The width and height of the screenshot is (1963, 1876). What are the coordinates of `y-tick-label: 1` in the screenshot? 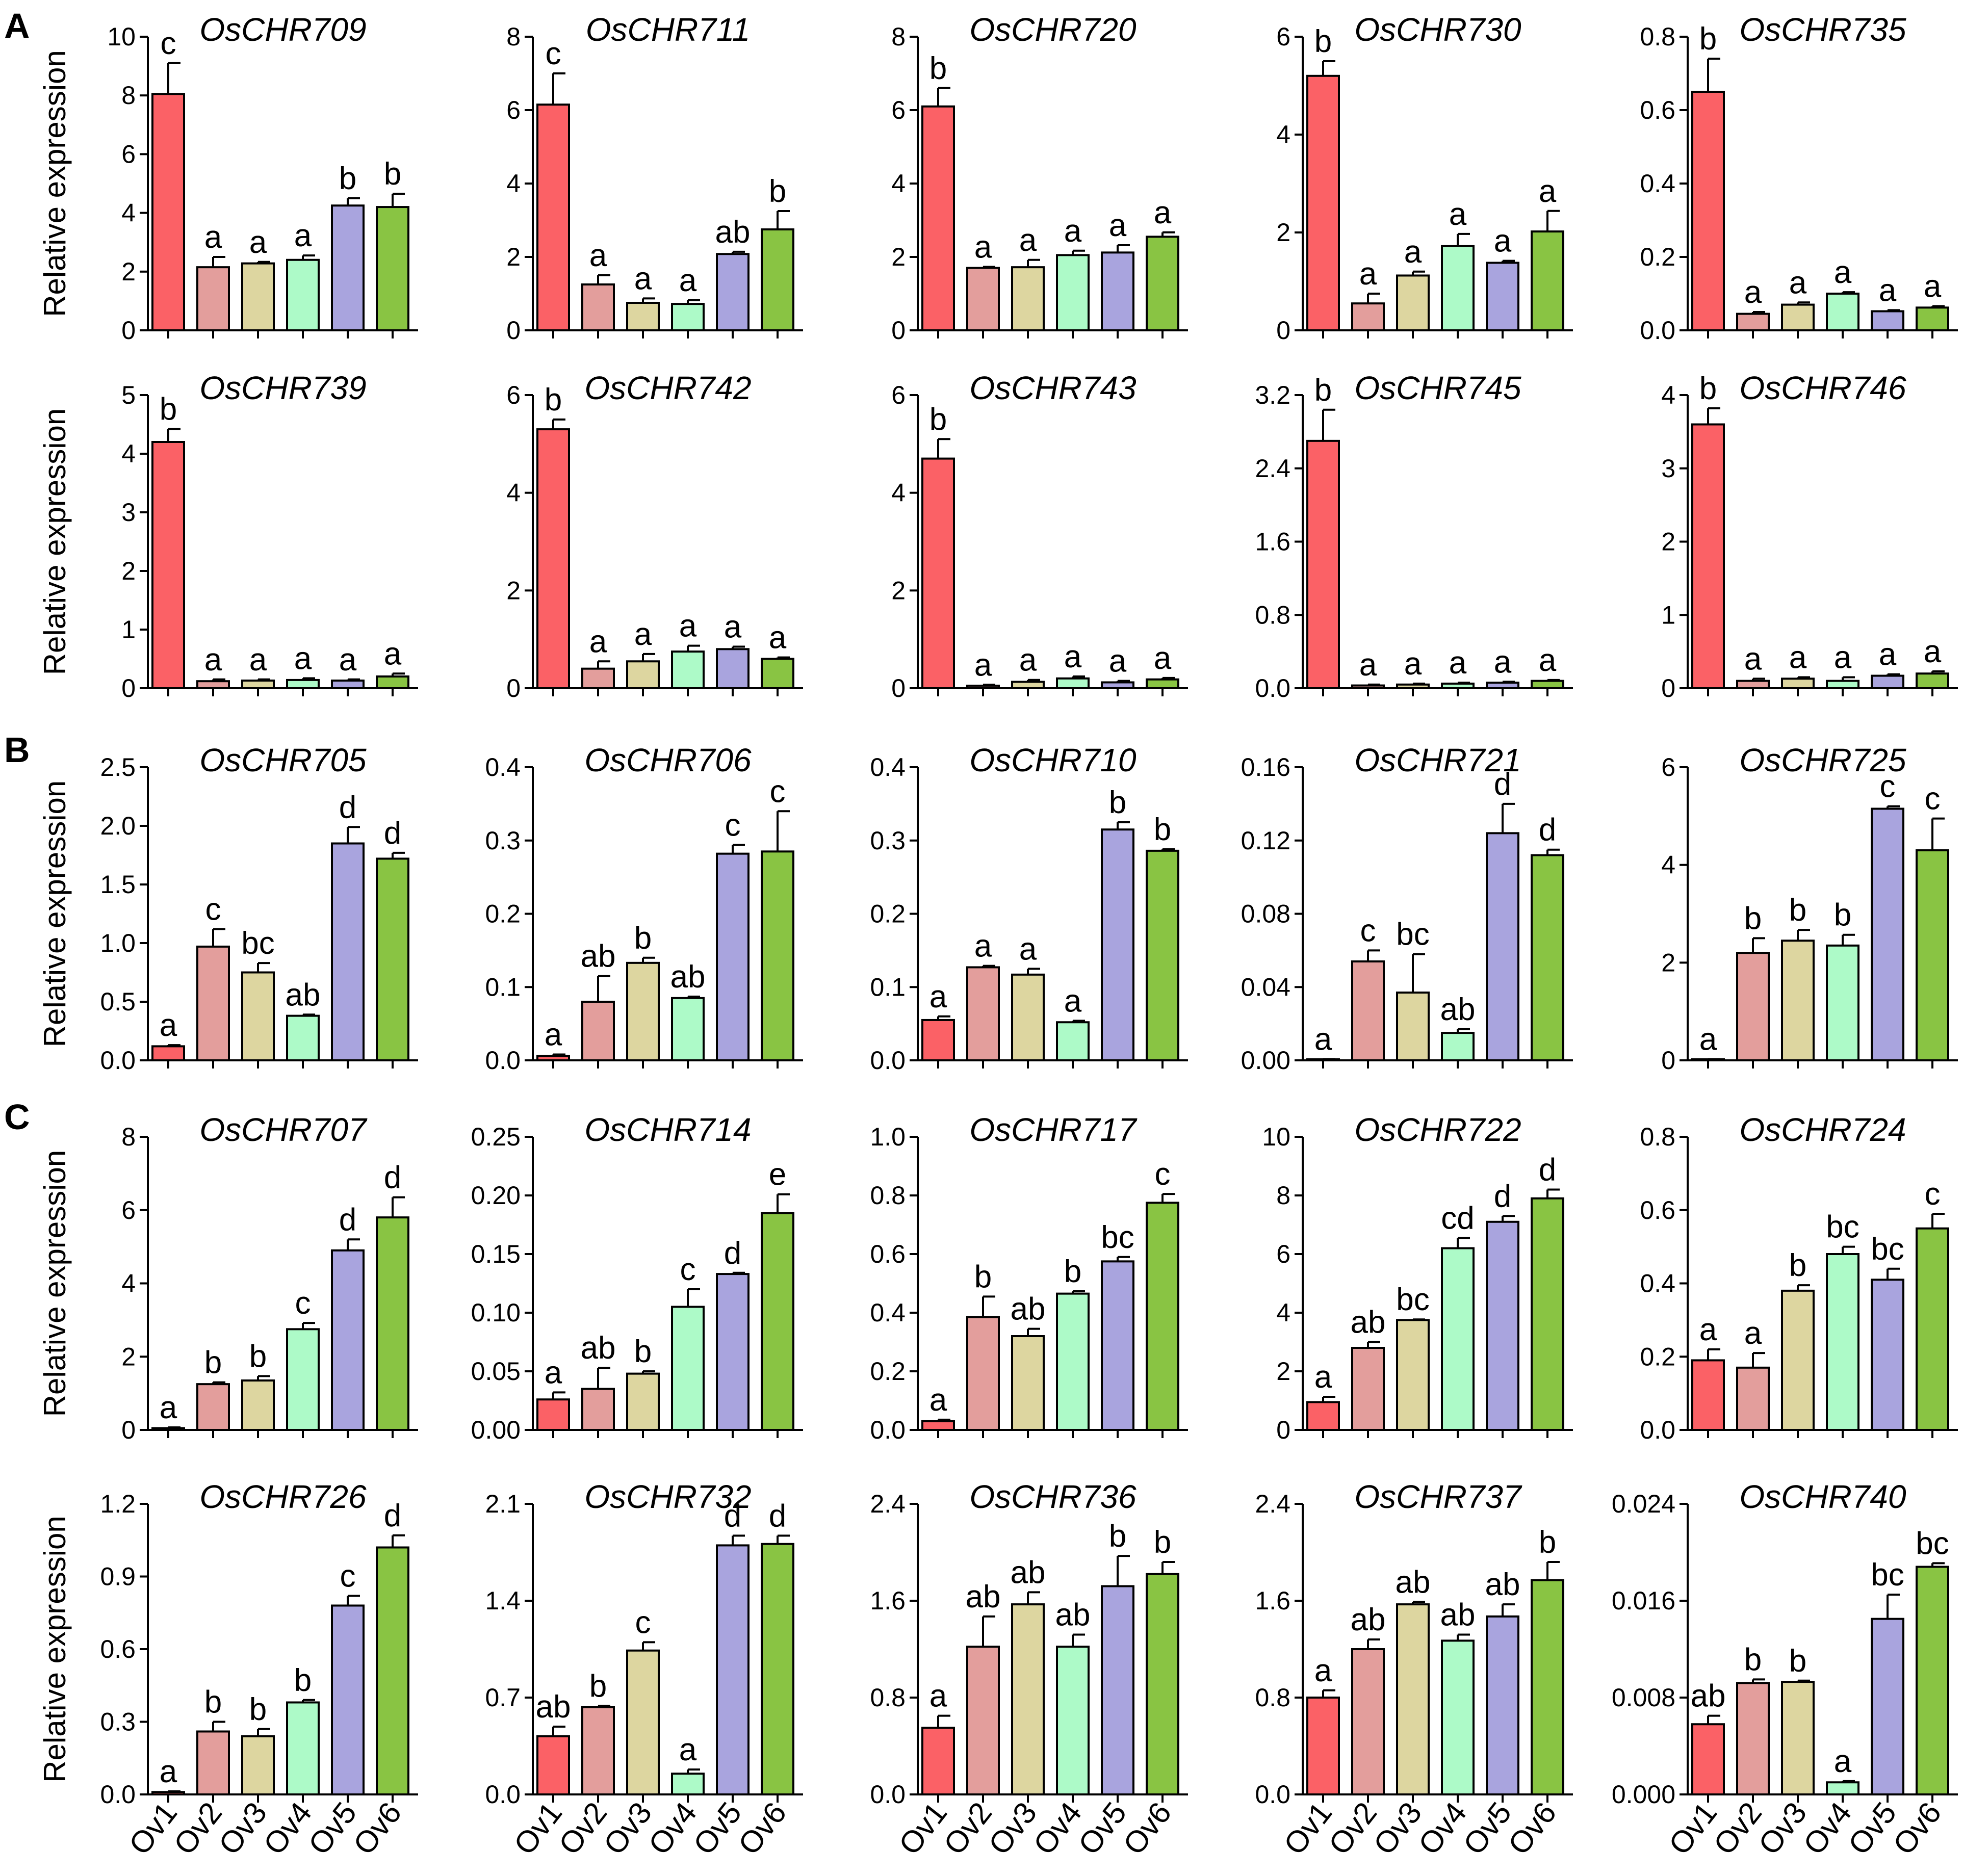 It's located at (1668, 615).